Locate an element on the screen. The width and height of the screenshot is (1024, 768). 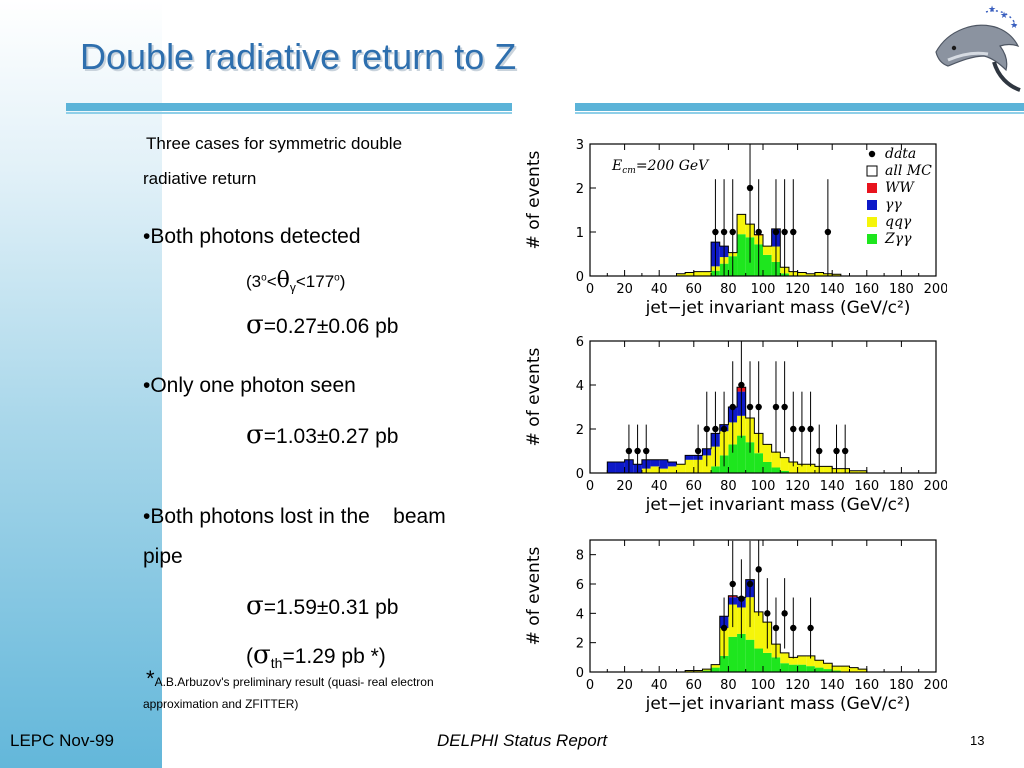
legend-marker-green is located at coordinates (872, 239).